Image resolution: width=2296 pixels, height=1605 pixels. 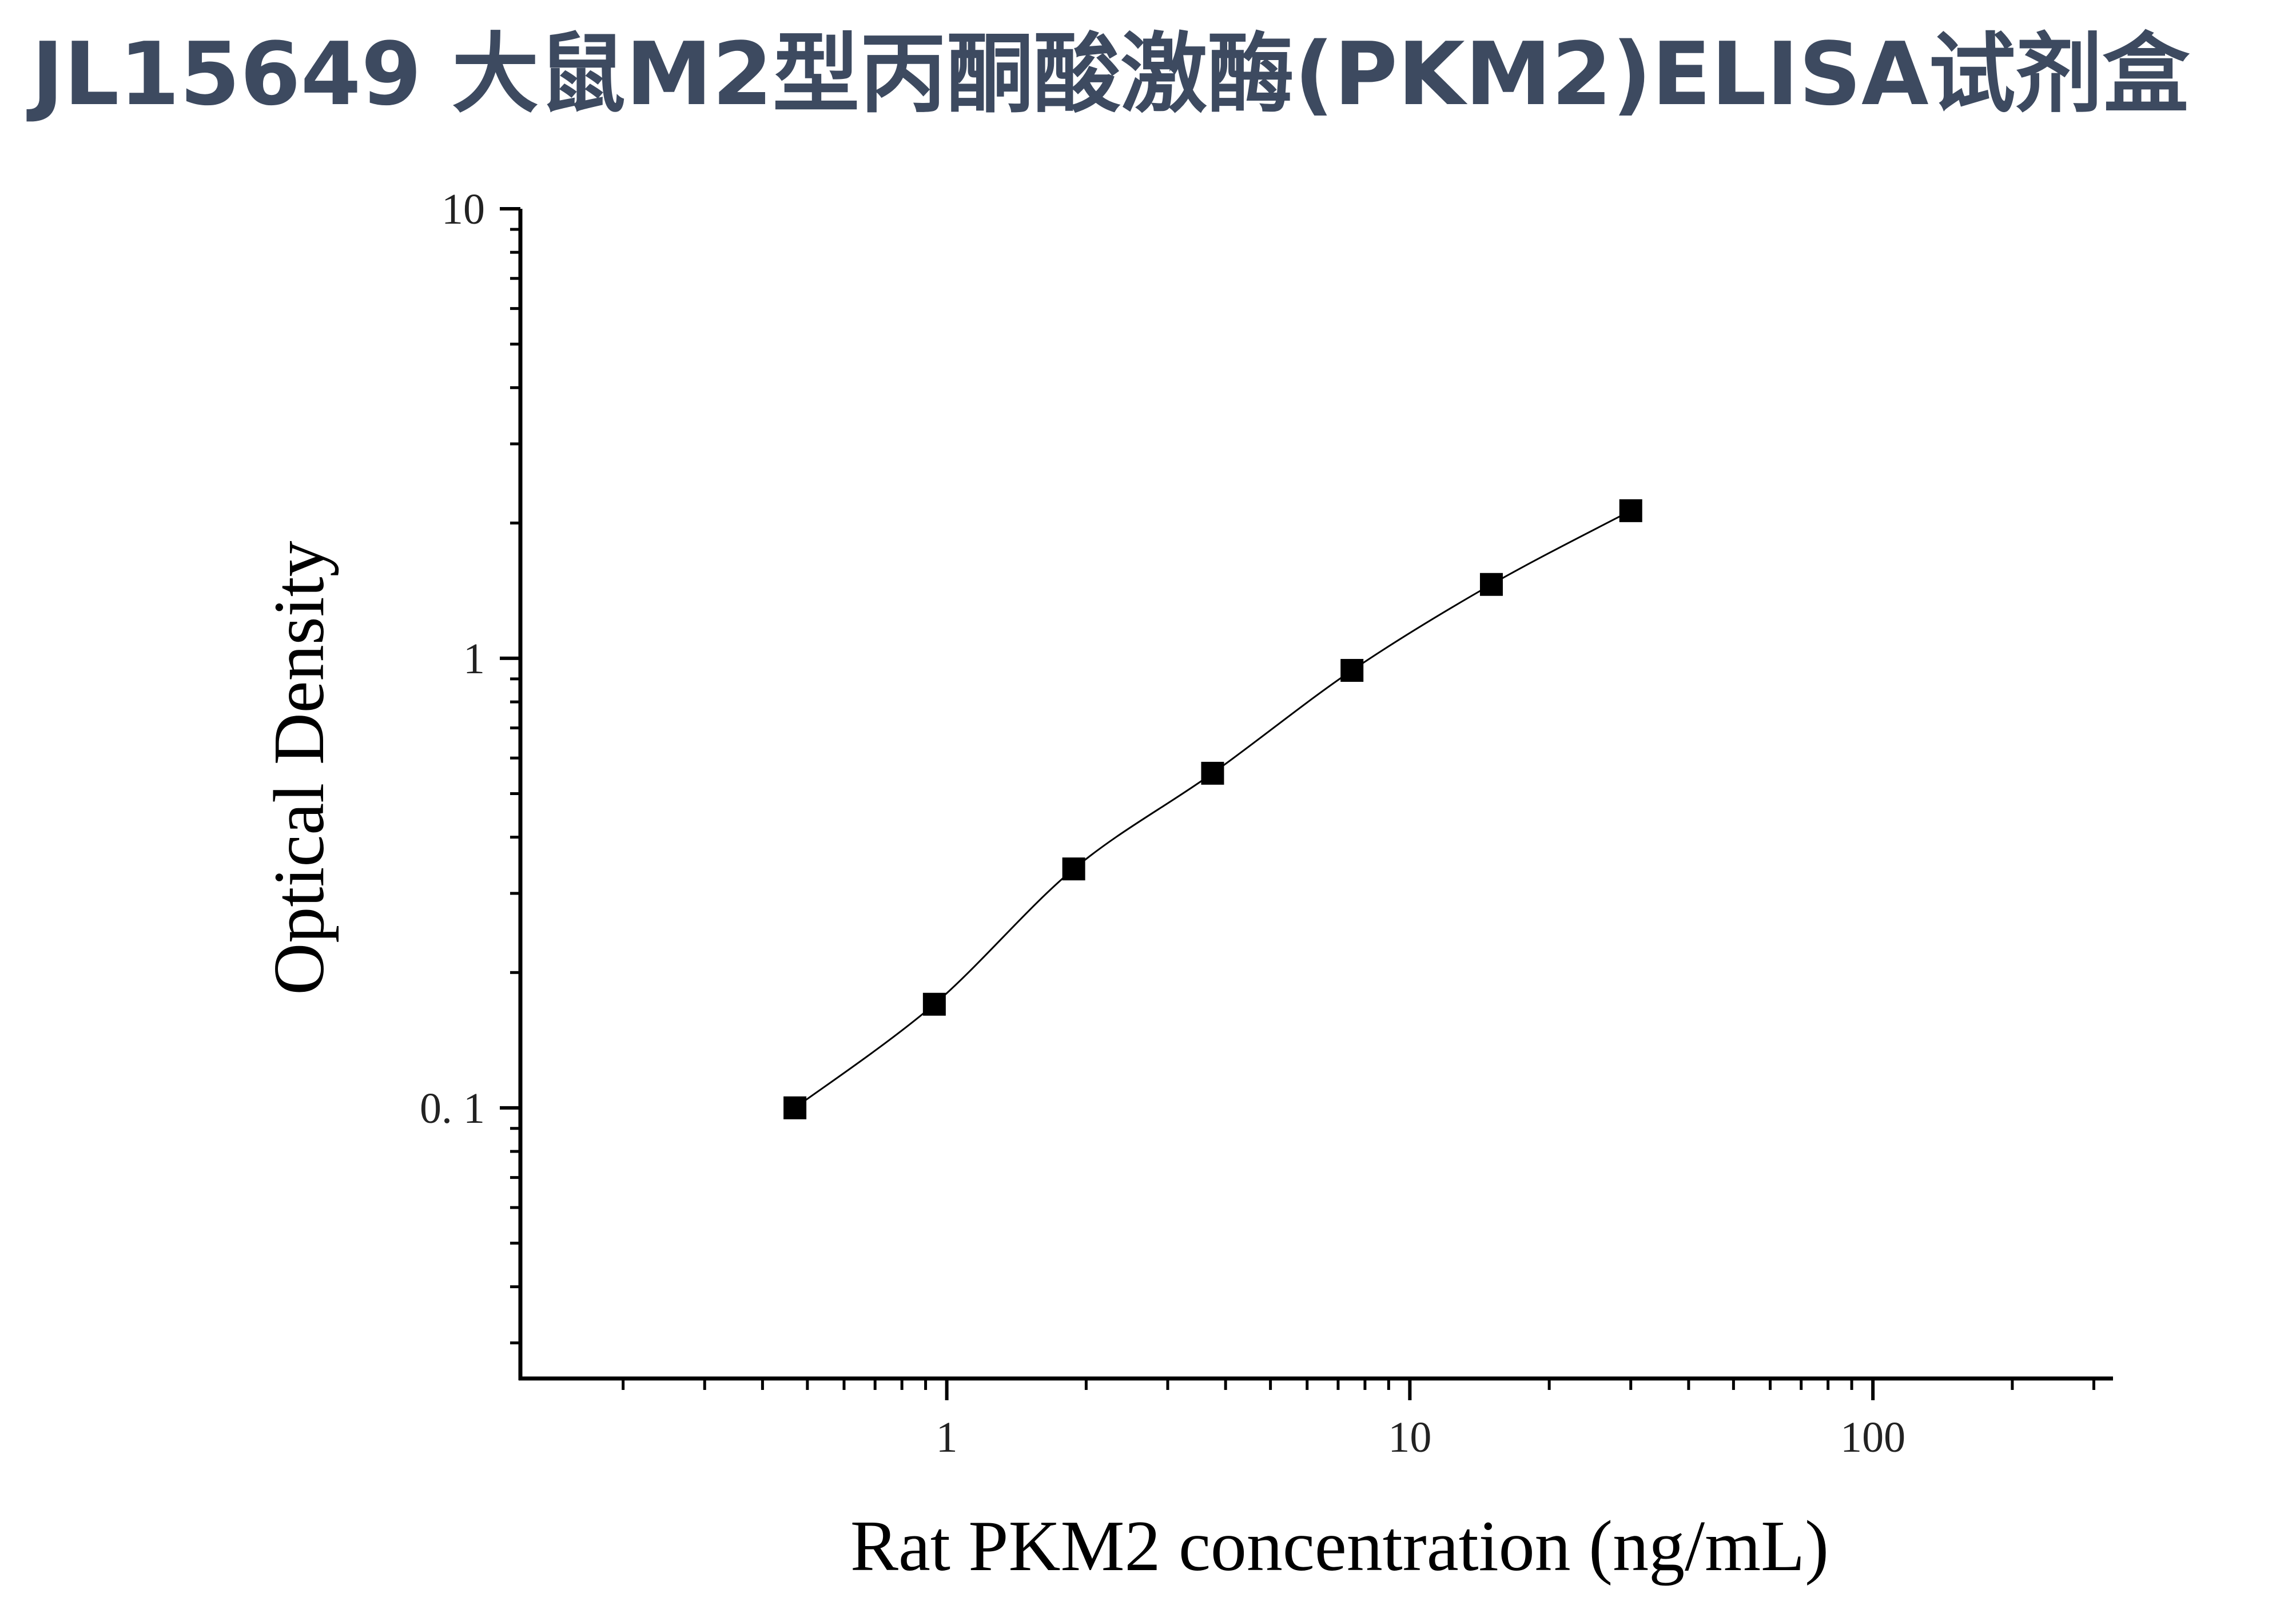 What do you see at coordinates (1110, 74) in the screenshot?
I see `page-title: JL15649 大鼠M2型丙酮酸激酶(PKM2)ELISA试剂盒` at bounding box center [1110, 74].